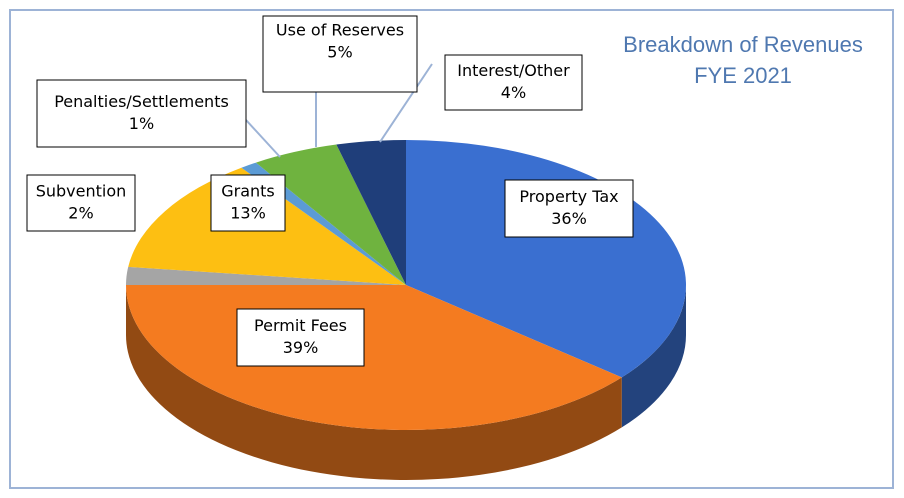 This screenshot has height=498, width=904. I want to click on value-label: 2%, so click(80, 213).